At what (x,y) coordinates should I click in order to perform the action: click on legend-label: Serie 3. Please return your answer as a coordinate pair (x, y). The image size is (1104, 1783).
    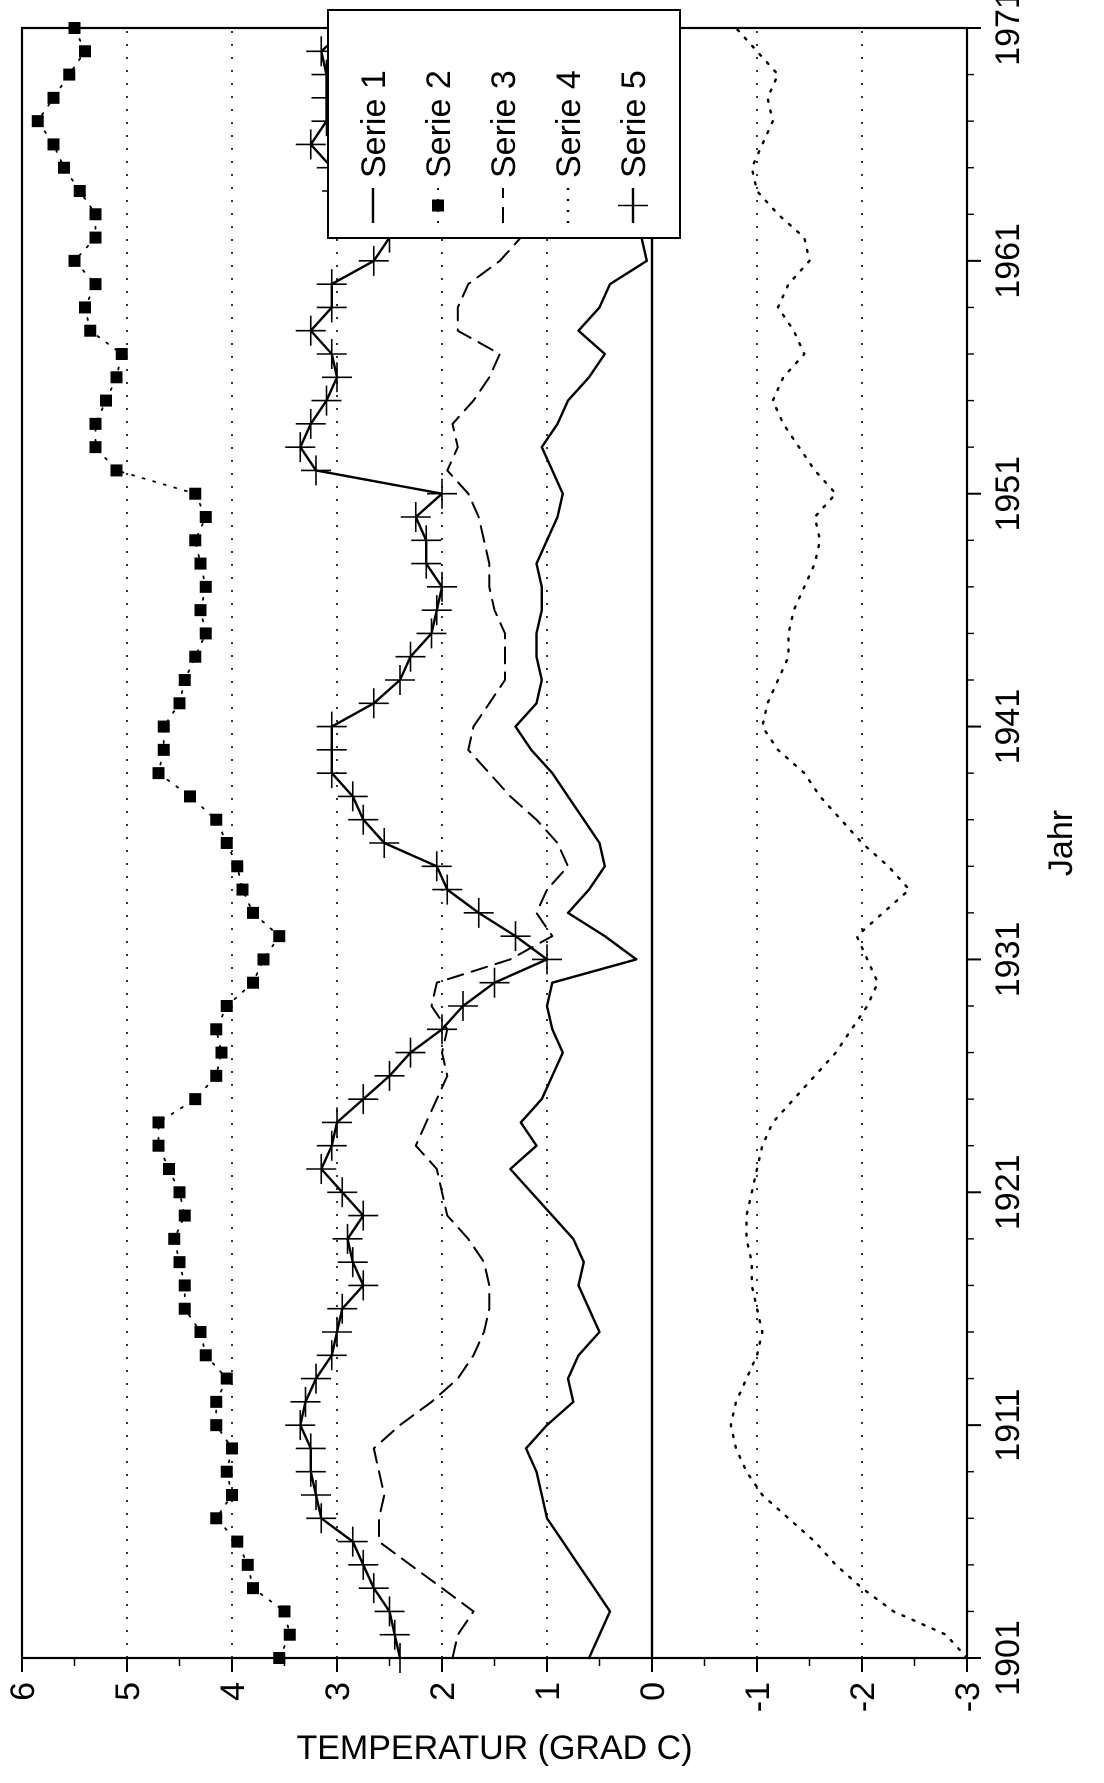
    Looking at the image, I should click on (504, 124).